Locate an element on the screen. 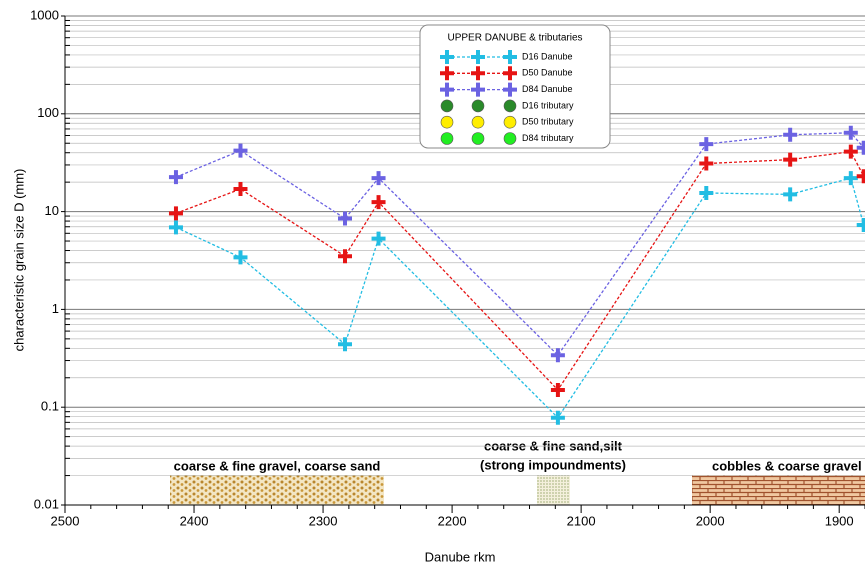 The height and width of the screenshot is (567, 865). x-tick-label: 2000 is located at coordinates (710, 520).